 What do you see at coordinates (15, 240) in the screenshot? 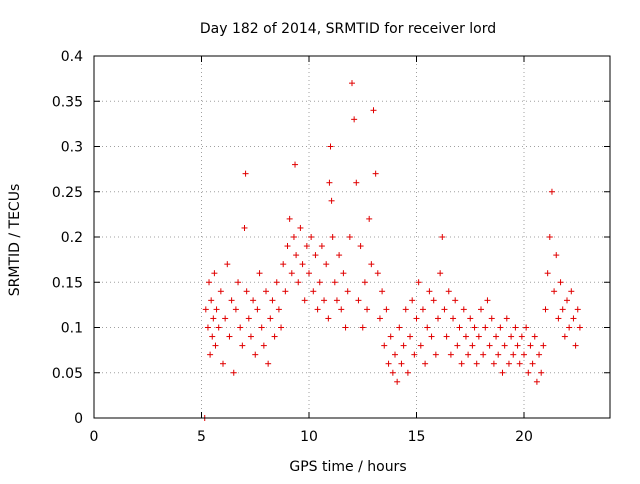
I see `y-axis-label: SRMTID / TECUs` at bounding box center [15, 240].